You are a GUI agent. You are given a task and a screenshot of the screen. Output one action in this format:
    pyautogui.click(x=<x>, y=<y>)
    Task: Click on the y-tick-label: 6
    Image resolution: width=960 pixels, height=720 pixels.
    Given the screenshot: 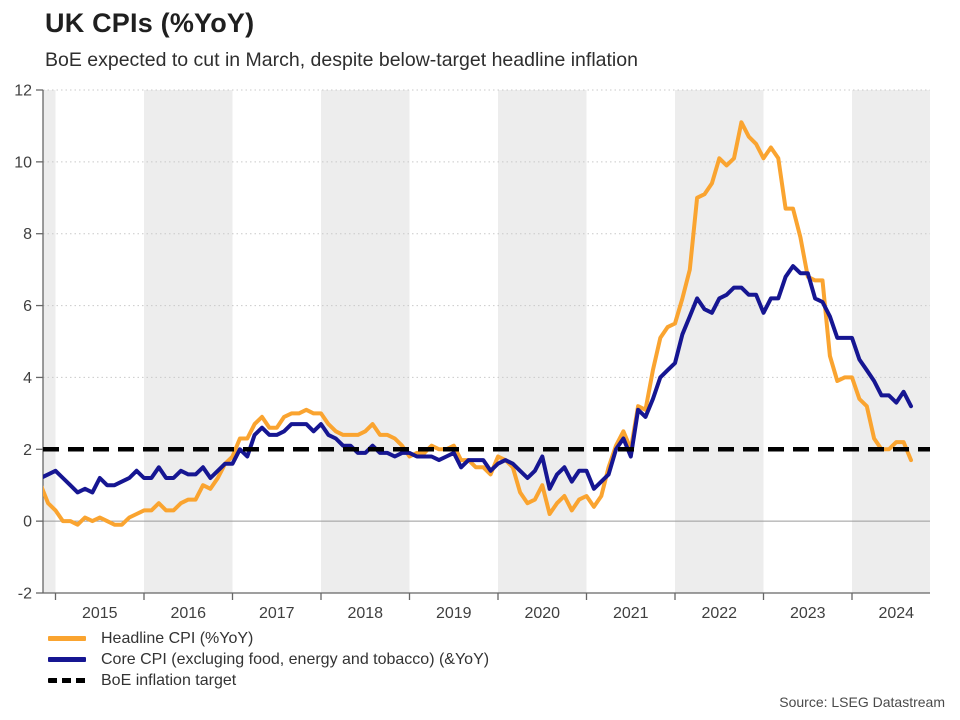 What is the action you would take?
    pyautogui.click(x=27, y=306)
    